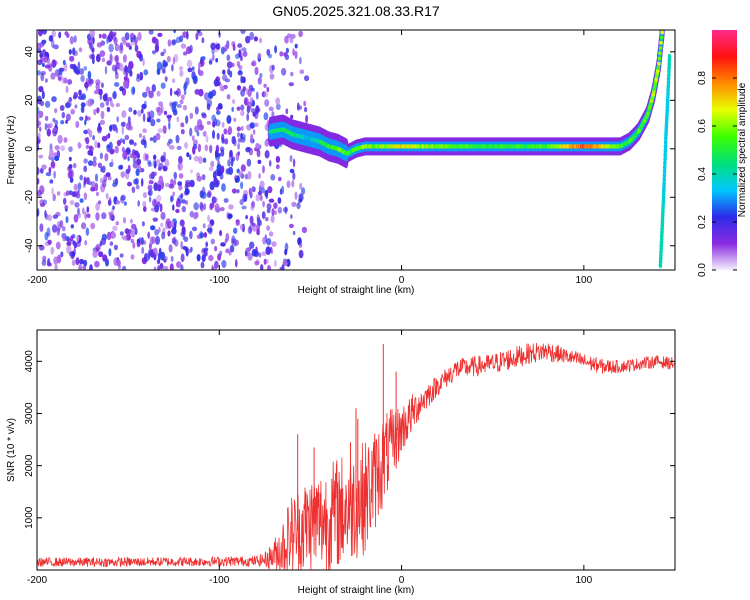  What do you see at coordinates (584, 280) in the screenshot?
I see `x-tick-label: 100` at bounding box center [584, 280].